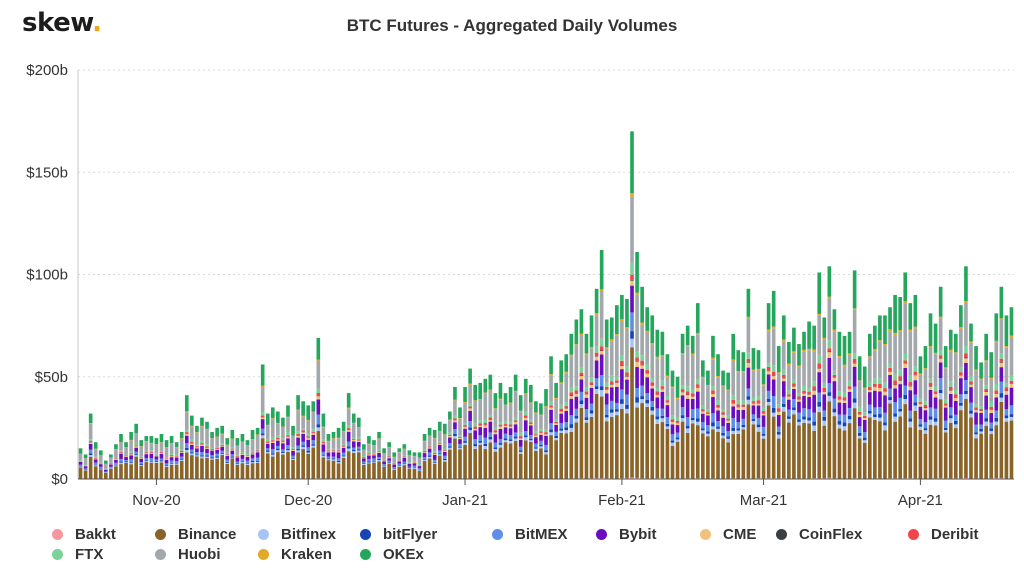 The width and height of the screenshot is (1024, 572). What do you see at coordinates (728, 534) in the screenshot?
I see `legend-item-cme: CME` at bounding box center [728, 534].